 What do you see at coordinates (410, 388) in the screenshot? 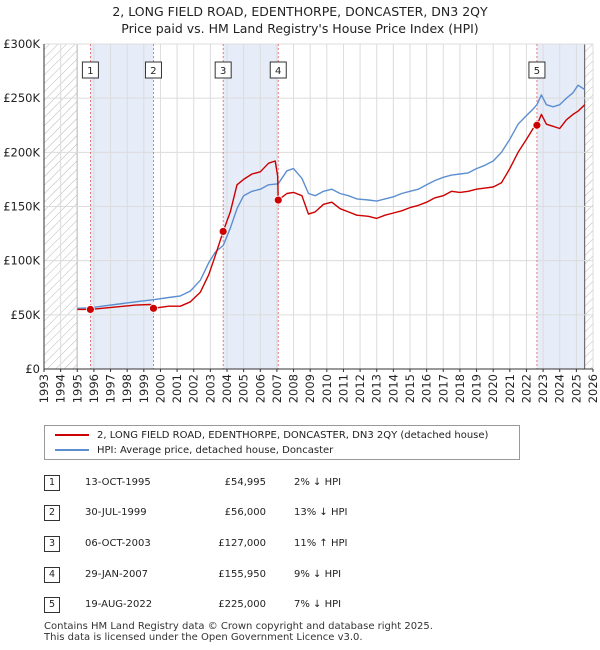
I see `x-tick-label: 2015` at bounding box center [410, 388].